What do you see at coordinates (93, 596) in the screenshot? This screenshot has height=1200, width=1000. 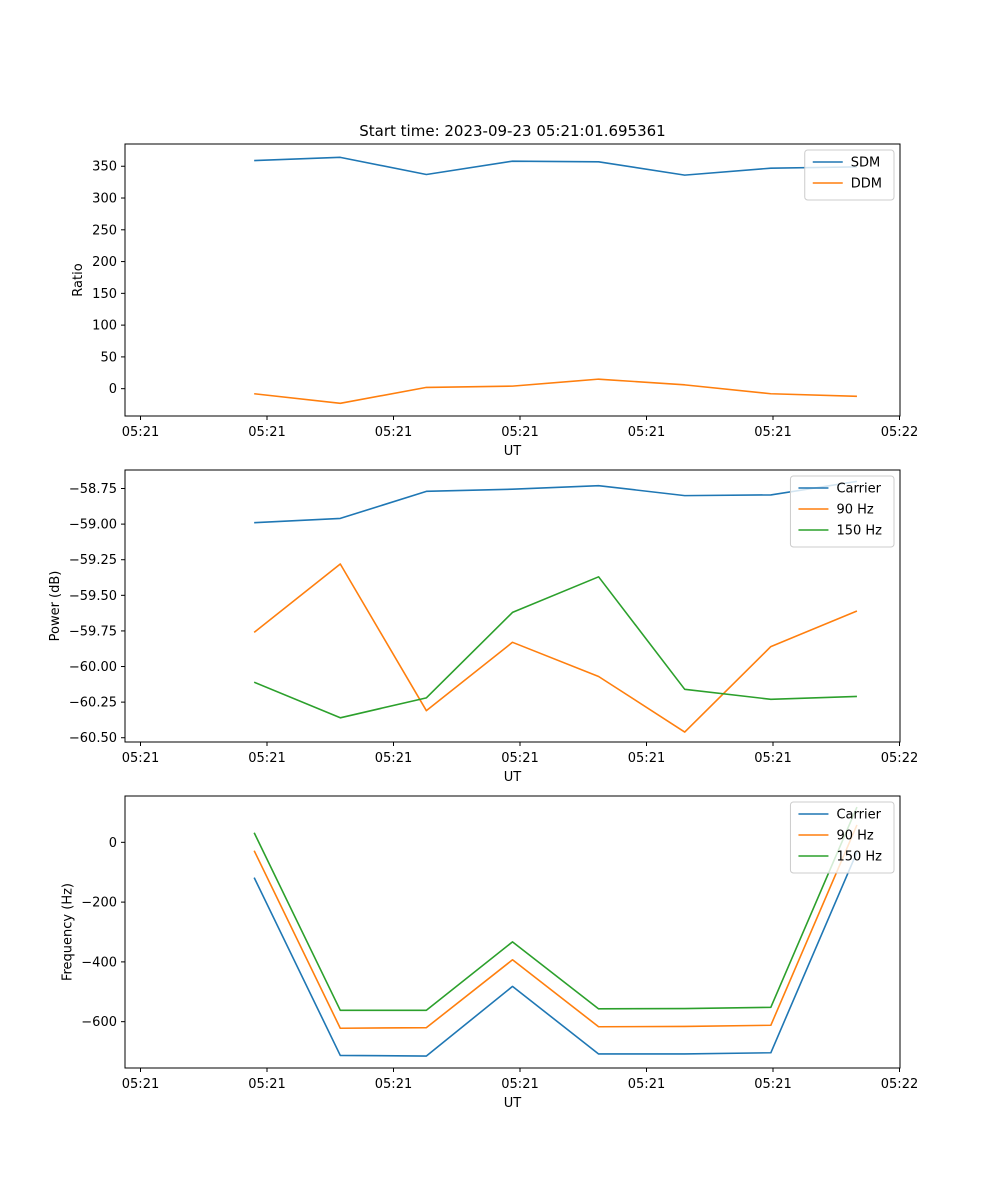 I see `y-tick-label: −59.50` at bounding box center [93, 596].